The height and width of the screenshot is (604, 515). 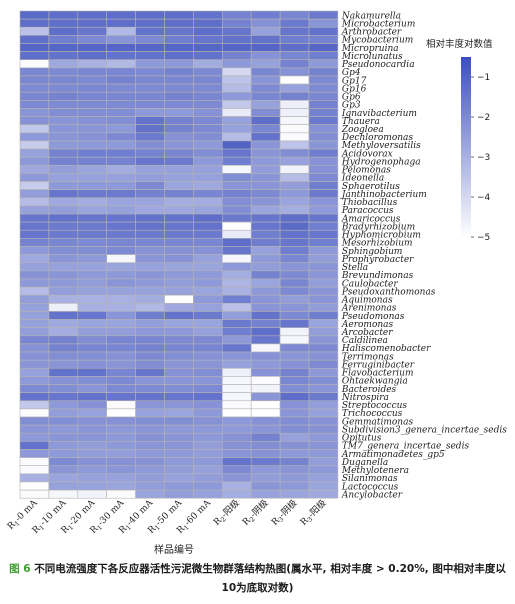 What do you see at coordinates (371, 187) in the screenshot?
I see `row-label: Sphaerotilus` at bounding box center [371, 187].